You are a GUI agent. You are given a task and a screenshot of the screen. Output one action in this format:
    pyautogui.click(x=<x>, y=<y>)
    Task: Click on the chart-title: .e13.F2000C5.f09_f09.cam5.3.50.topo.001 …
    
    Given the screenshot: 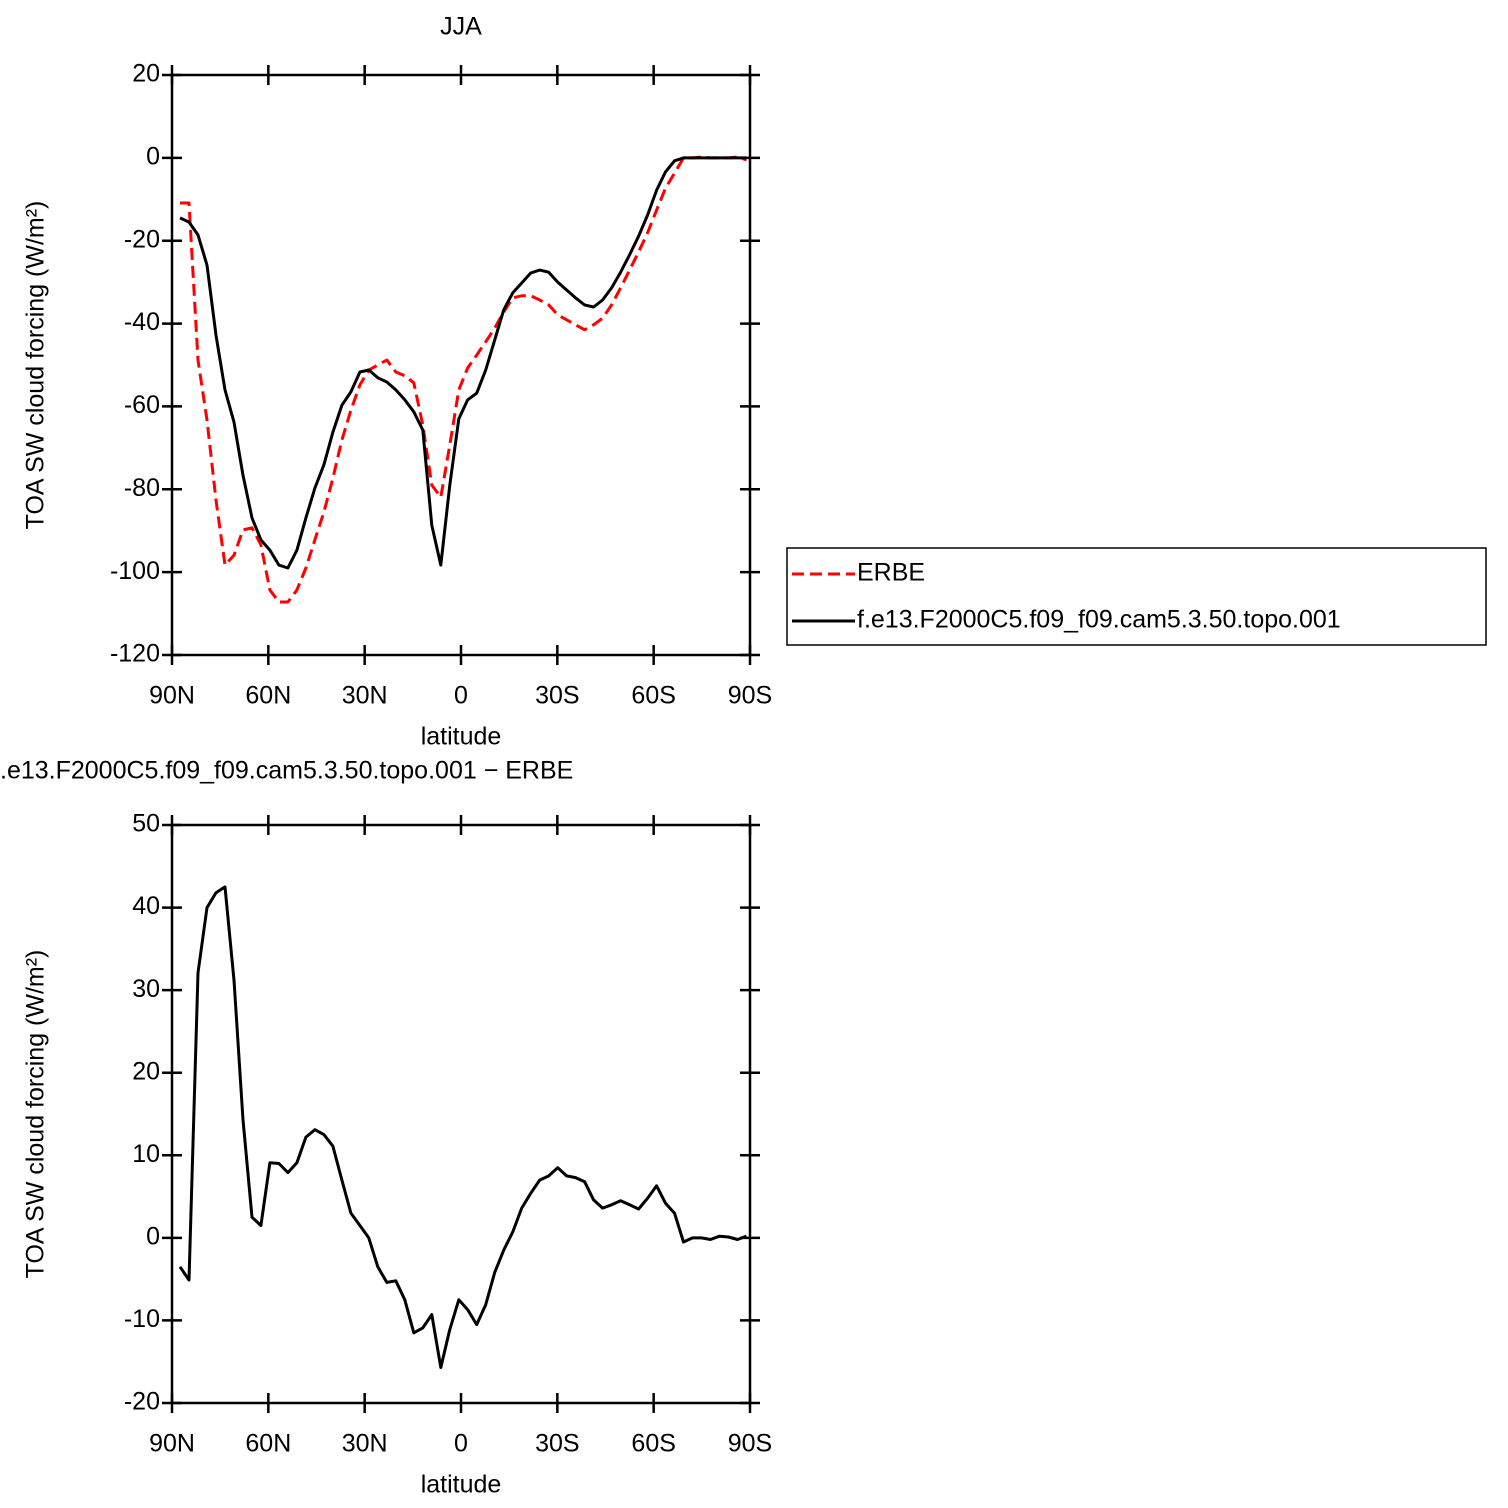 What is the action you would take?
    pyautogui.click(x=286, y=771)
    